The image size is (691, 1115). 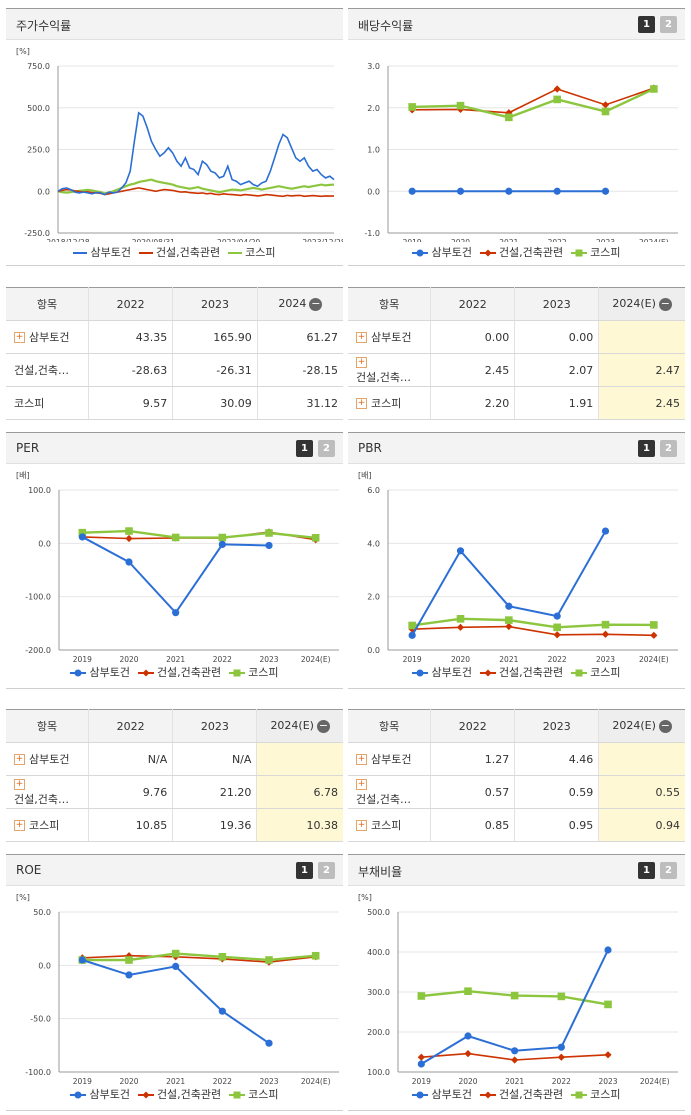 I want to click on row-label-cell: 코스피, so click(x=47, y=403).